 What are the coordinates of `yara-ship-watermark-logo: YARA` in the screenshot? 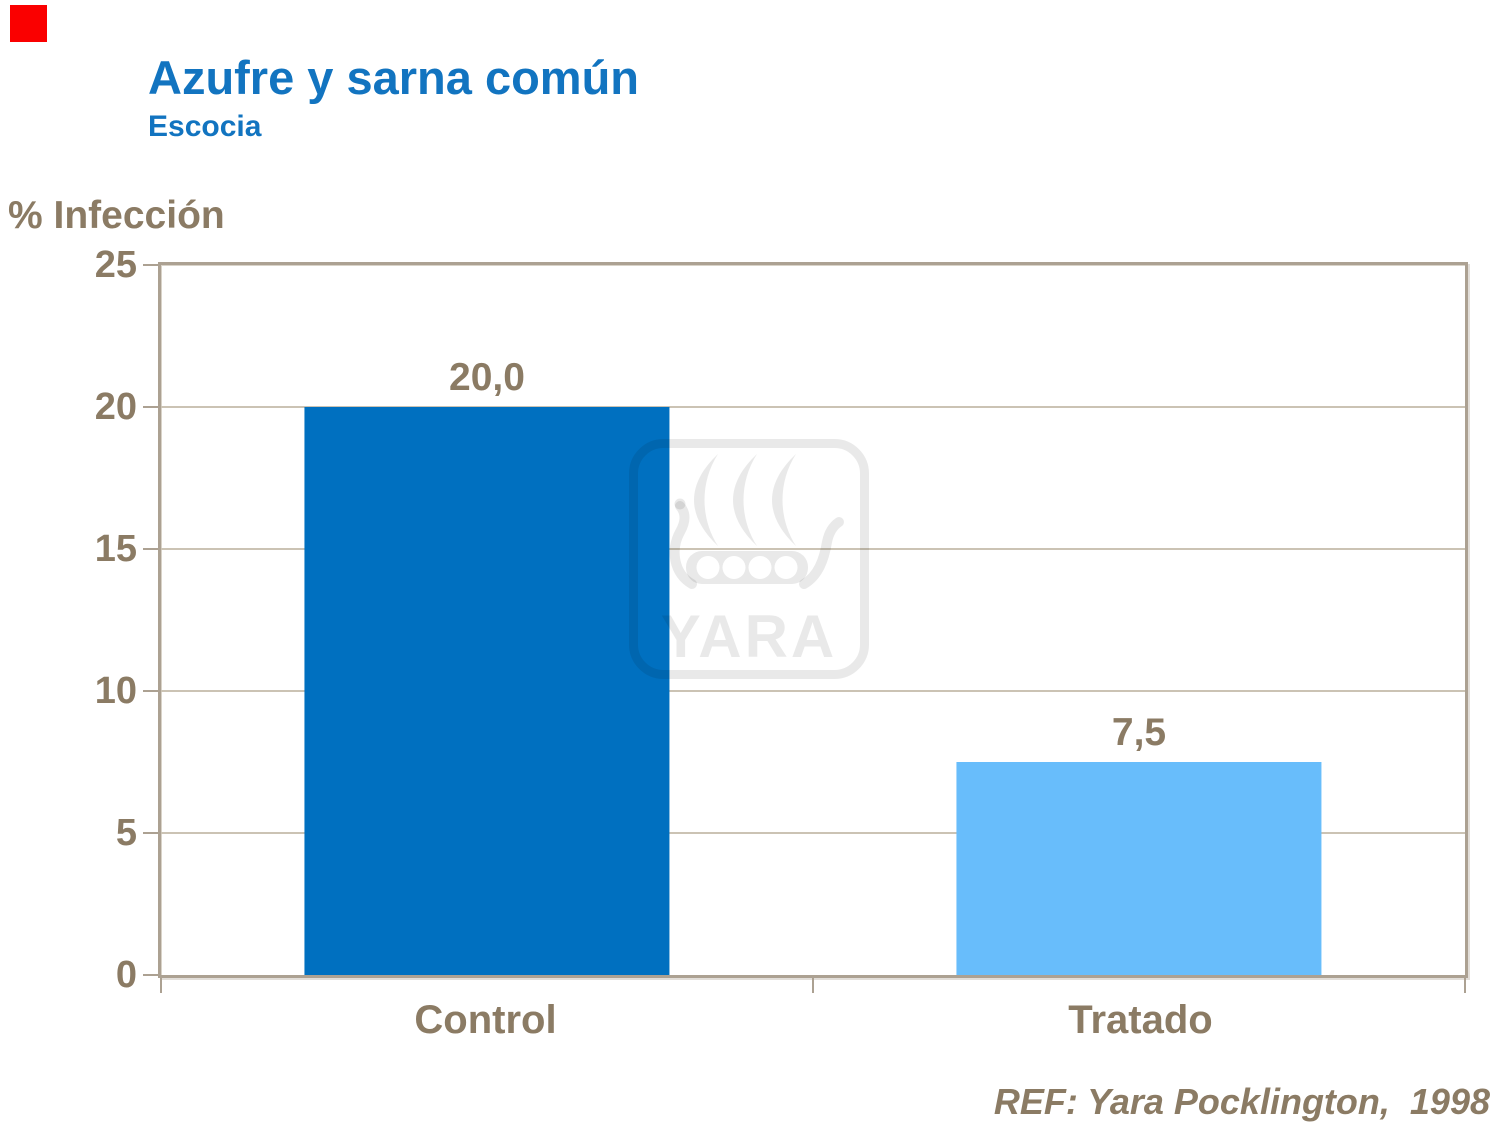 It's located at (749, 559).